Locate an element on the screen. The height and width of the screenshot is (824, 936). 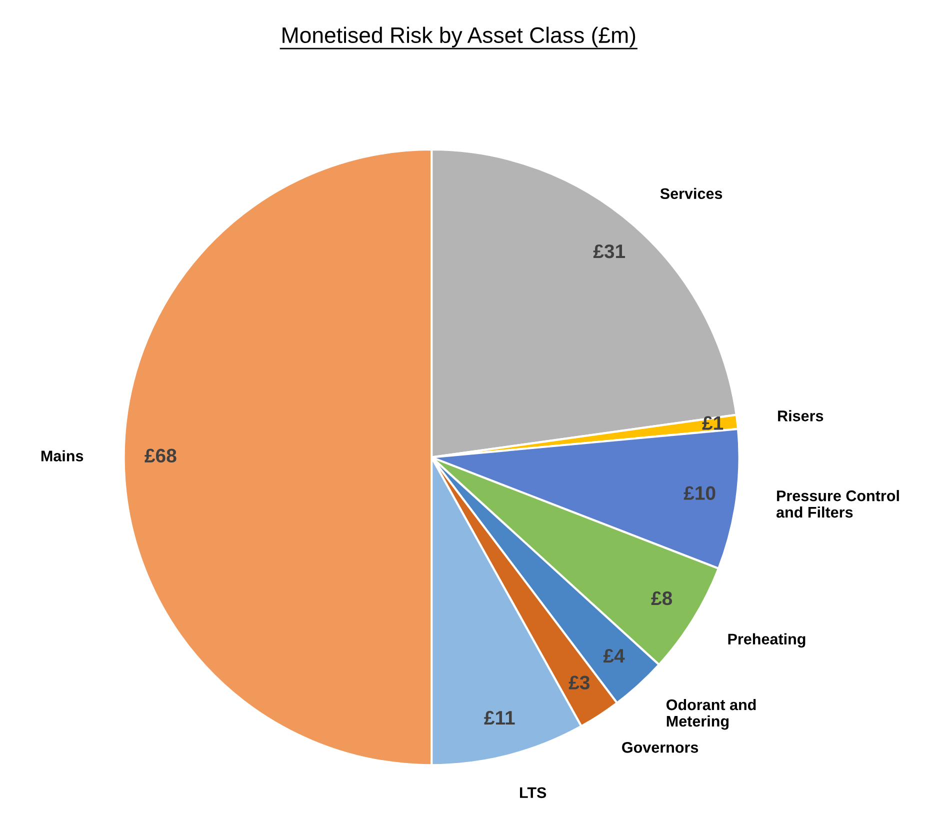
data-label: £8 is located at coordinates (661, 598).